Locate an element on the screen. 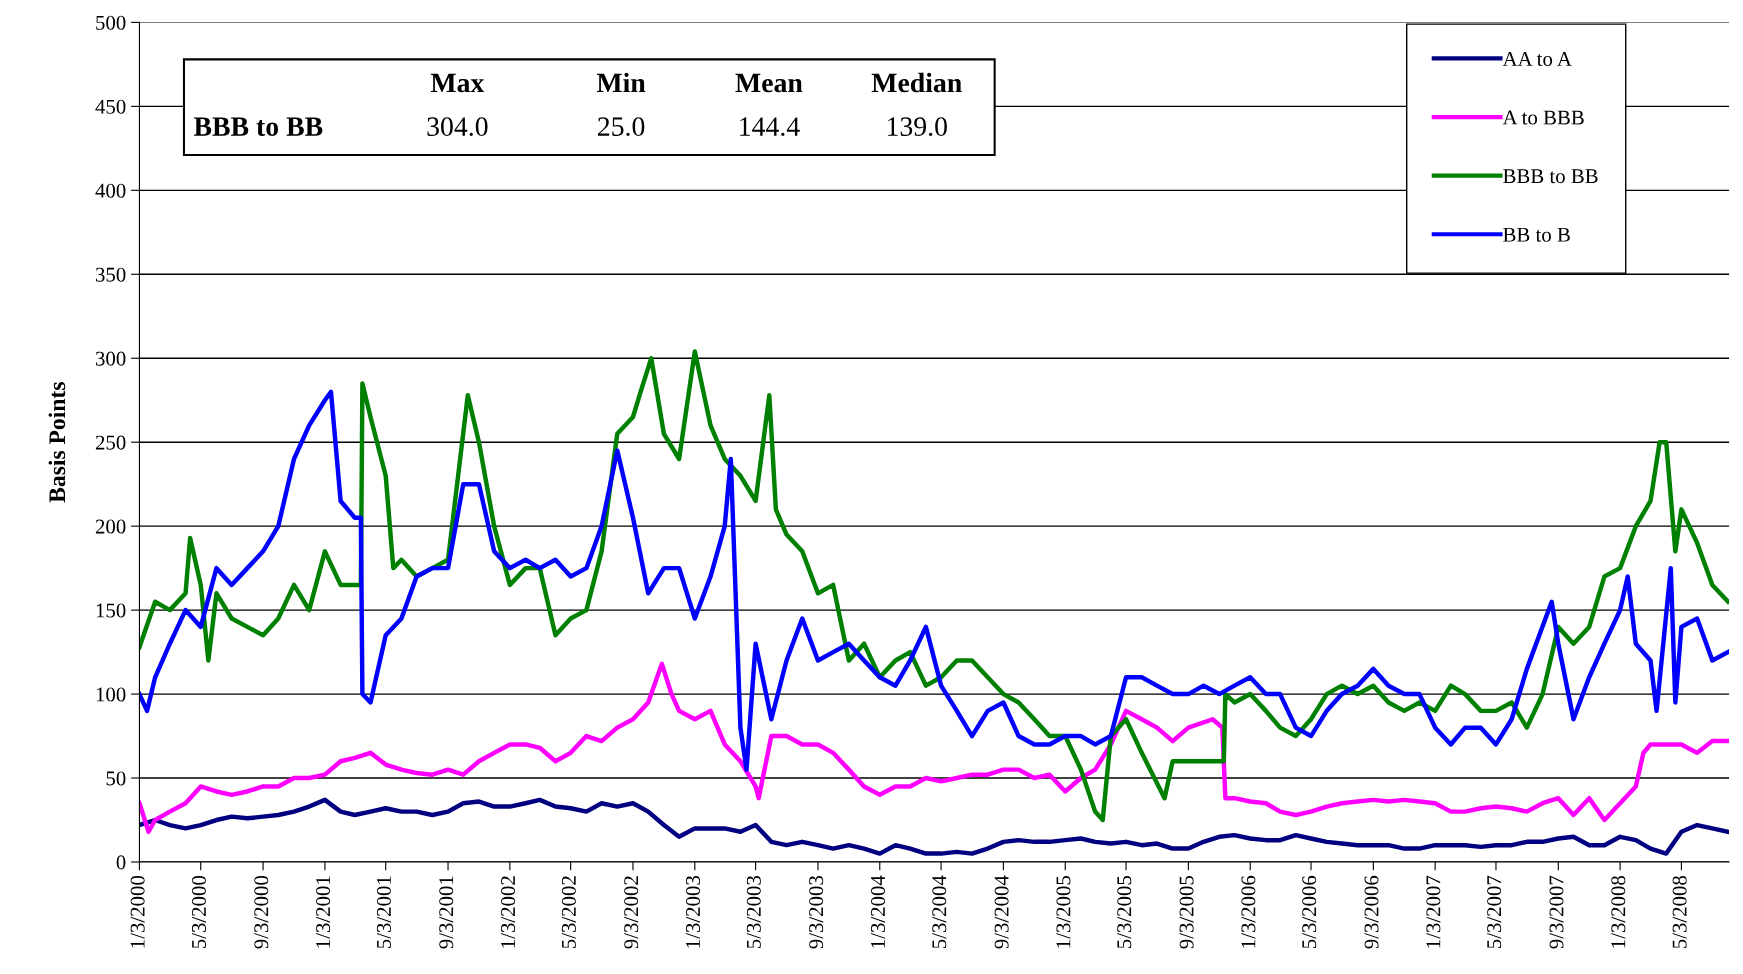  y-tick-label: 150 is located at coordinates (111, 610).